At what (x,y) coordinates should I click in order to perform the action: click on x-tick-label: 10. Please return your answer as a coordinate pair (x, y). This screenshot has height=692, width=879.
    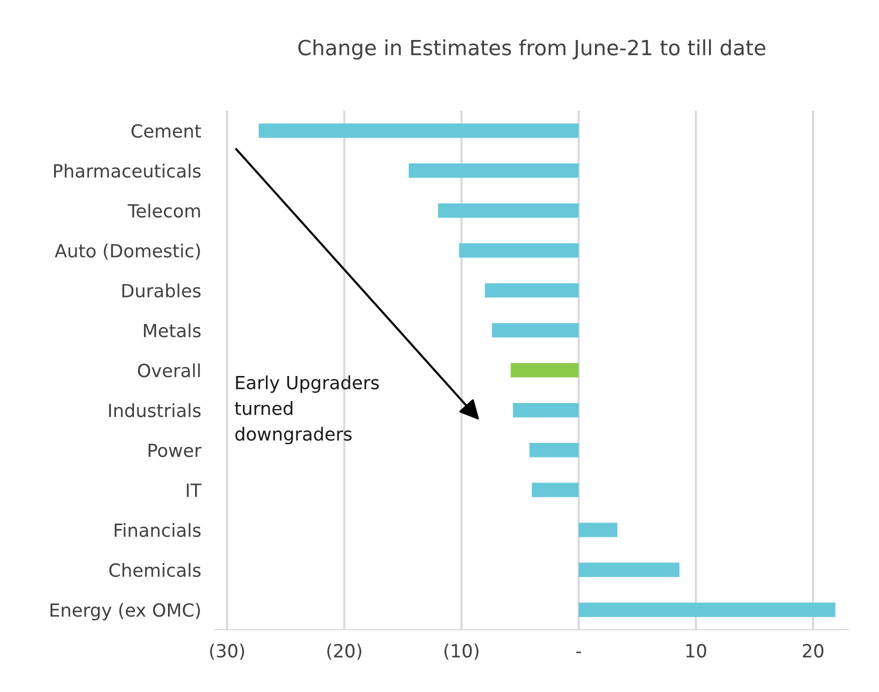
    Looking at the image, I should click on (696, 651).